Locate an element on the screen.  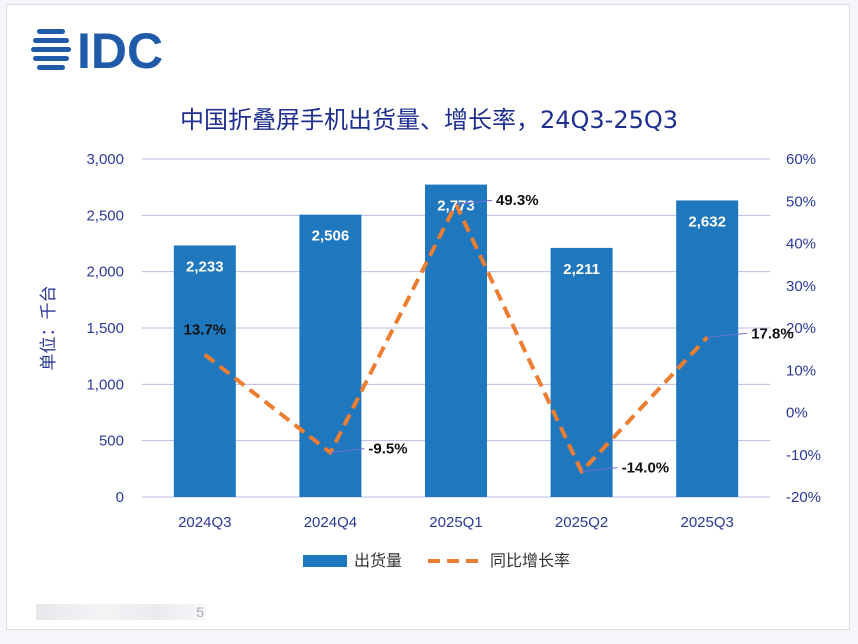
y-right-tick-label: -10% is located at coordinates (803, 455).